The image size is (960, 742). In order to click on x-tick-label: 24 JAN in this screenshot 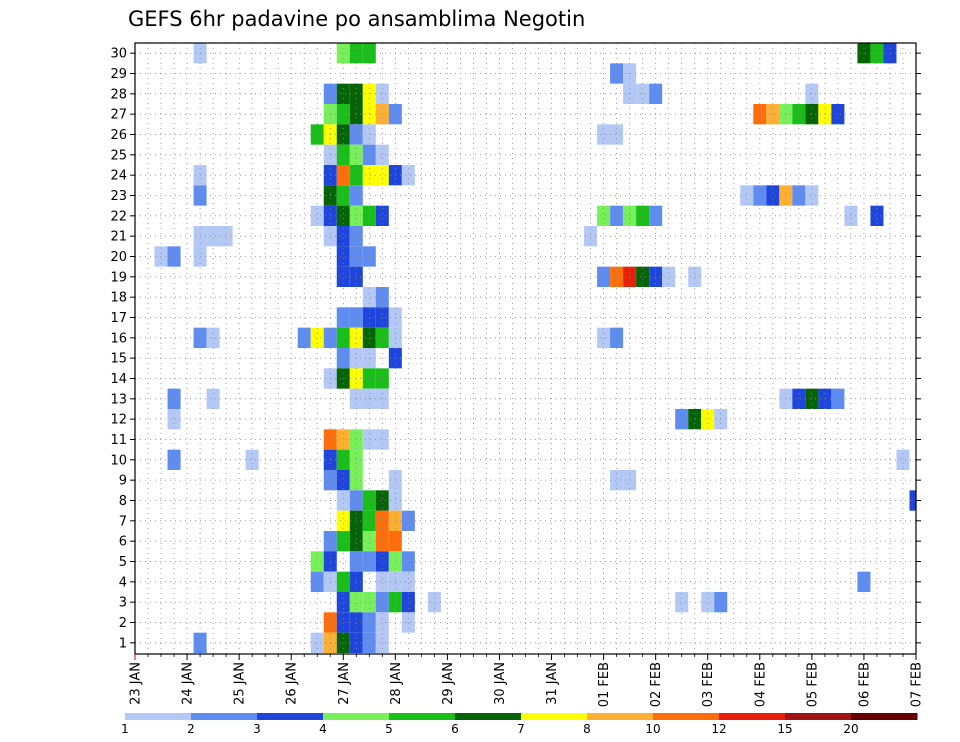, I will do `click(188, 683)`.